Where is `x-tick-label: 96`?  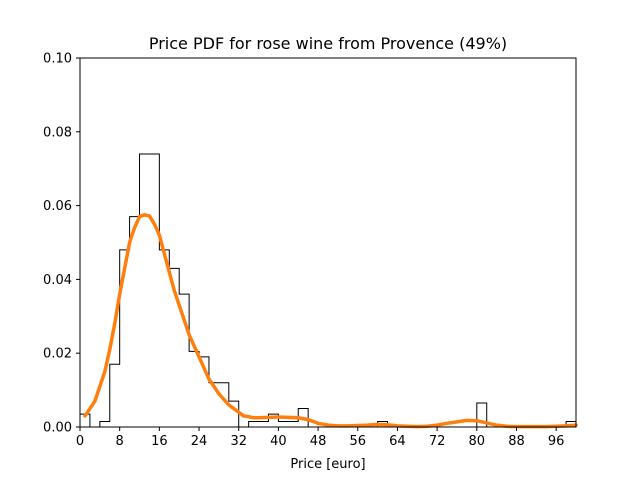
x-tick-label: 96 is located at coordinates (556, 441).